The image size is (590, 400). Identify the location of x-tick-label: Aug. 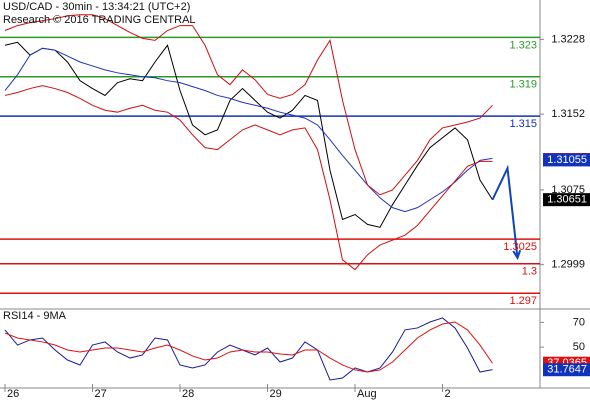
(367, 394).